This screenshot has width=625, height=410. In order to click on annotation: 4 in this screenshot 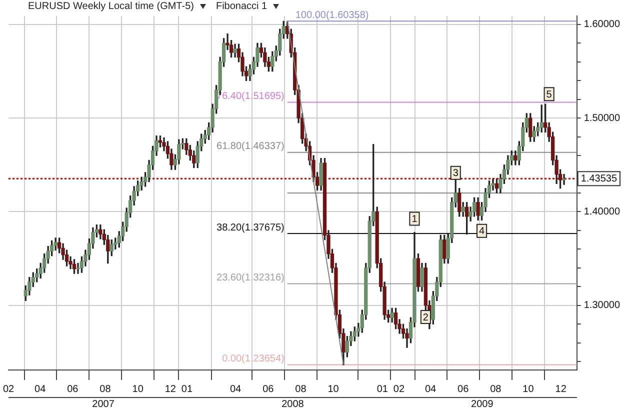, I will do `click(482, 232)`.